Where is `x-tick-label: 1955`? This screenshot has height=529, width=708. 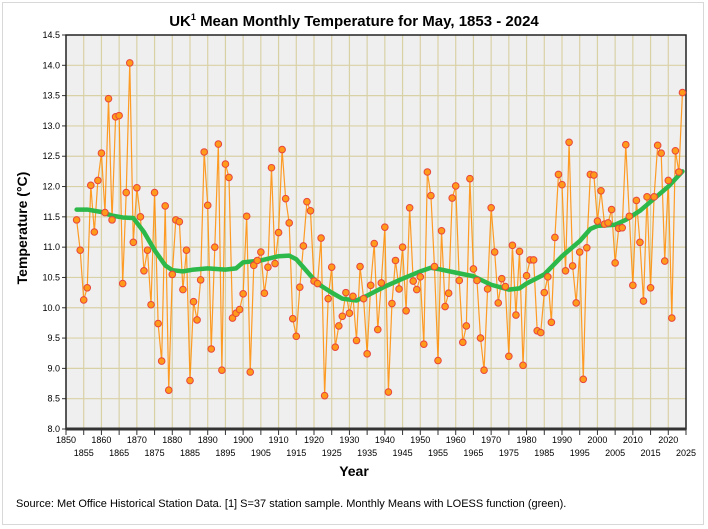
x-tick-label: 1955 is located at coordinates (438, 453).